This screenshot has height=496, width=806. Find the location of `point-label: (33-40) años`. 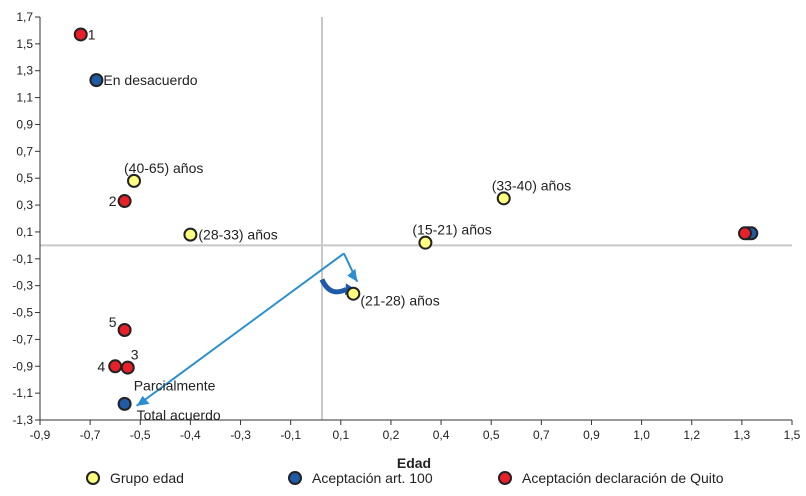

point-label: (33-40) años is located at coordinates (531, 185).